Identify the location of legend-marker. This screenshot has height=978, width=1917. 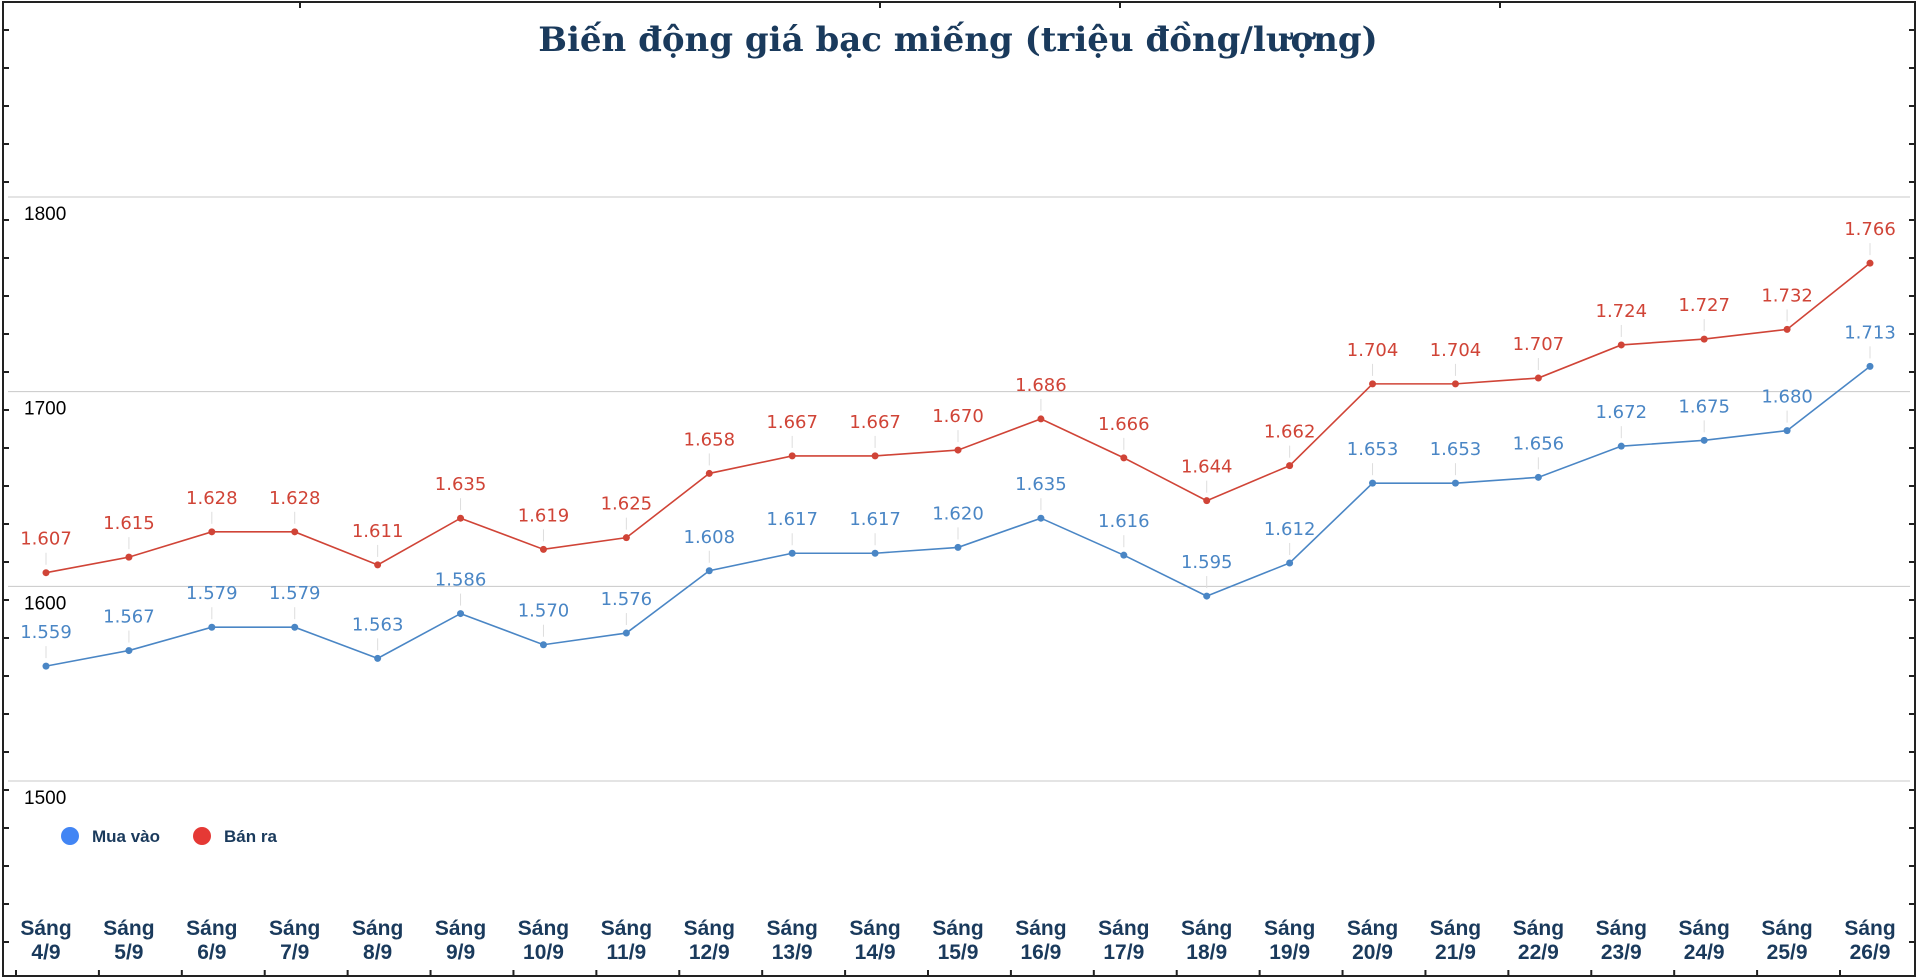
(202, 836).